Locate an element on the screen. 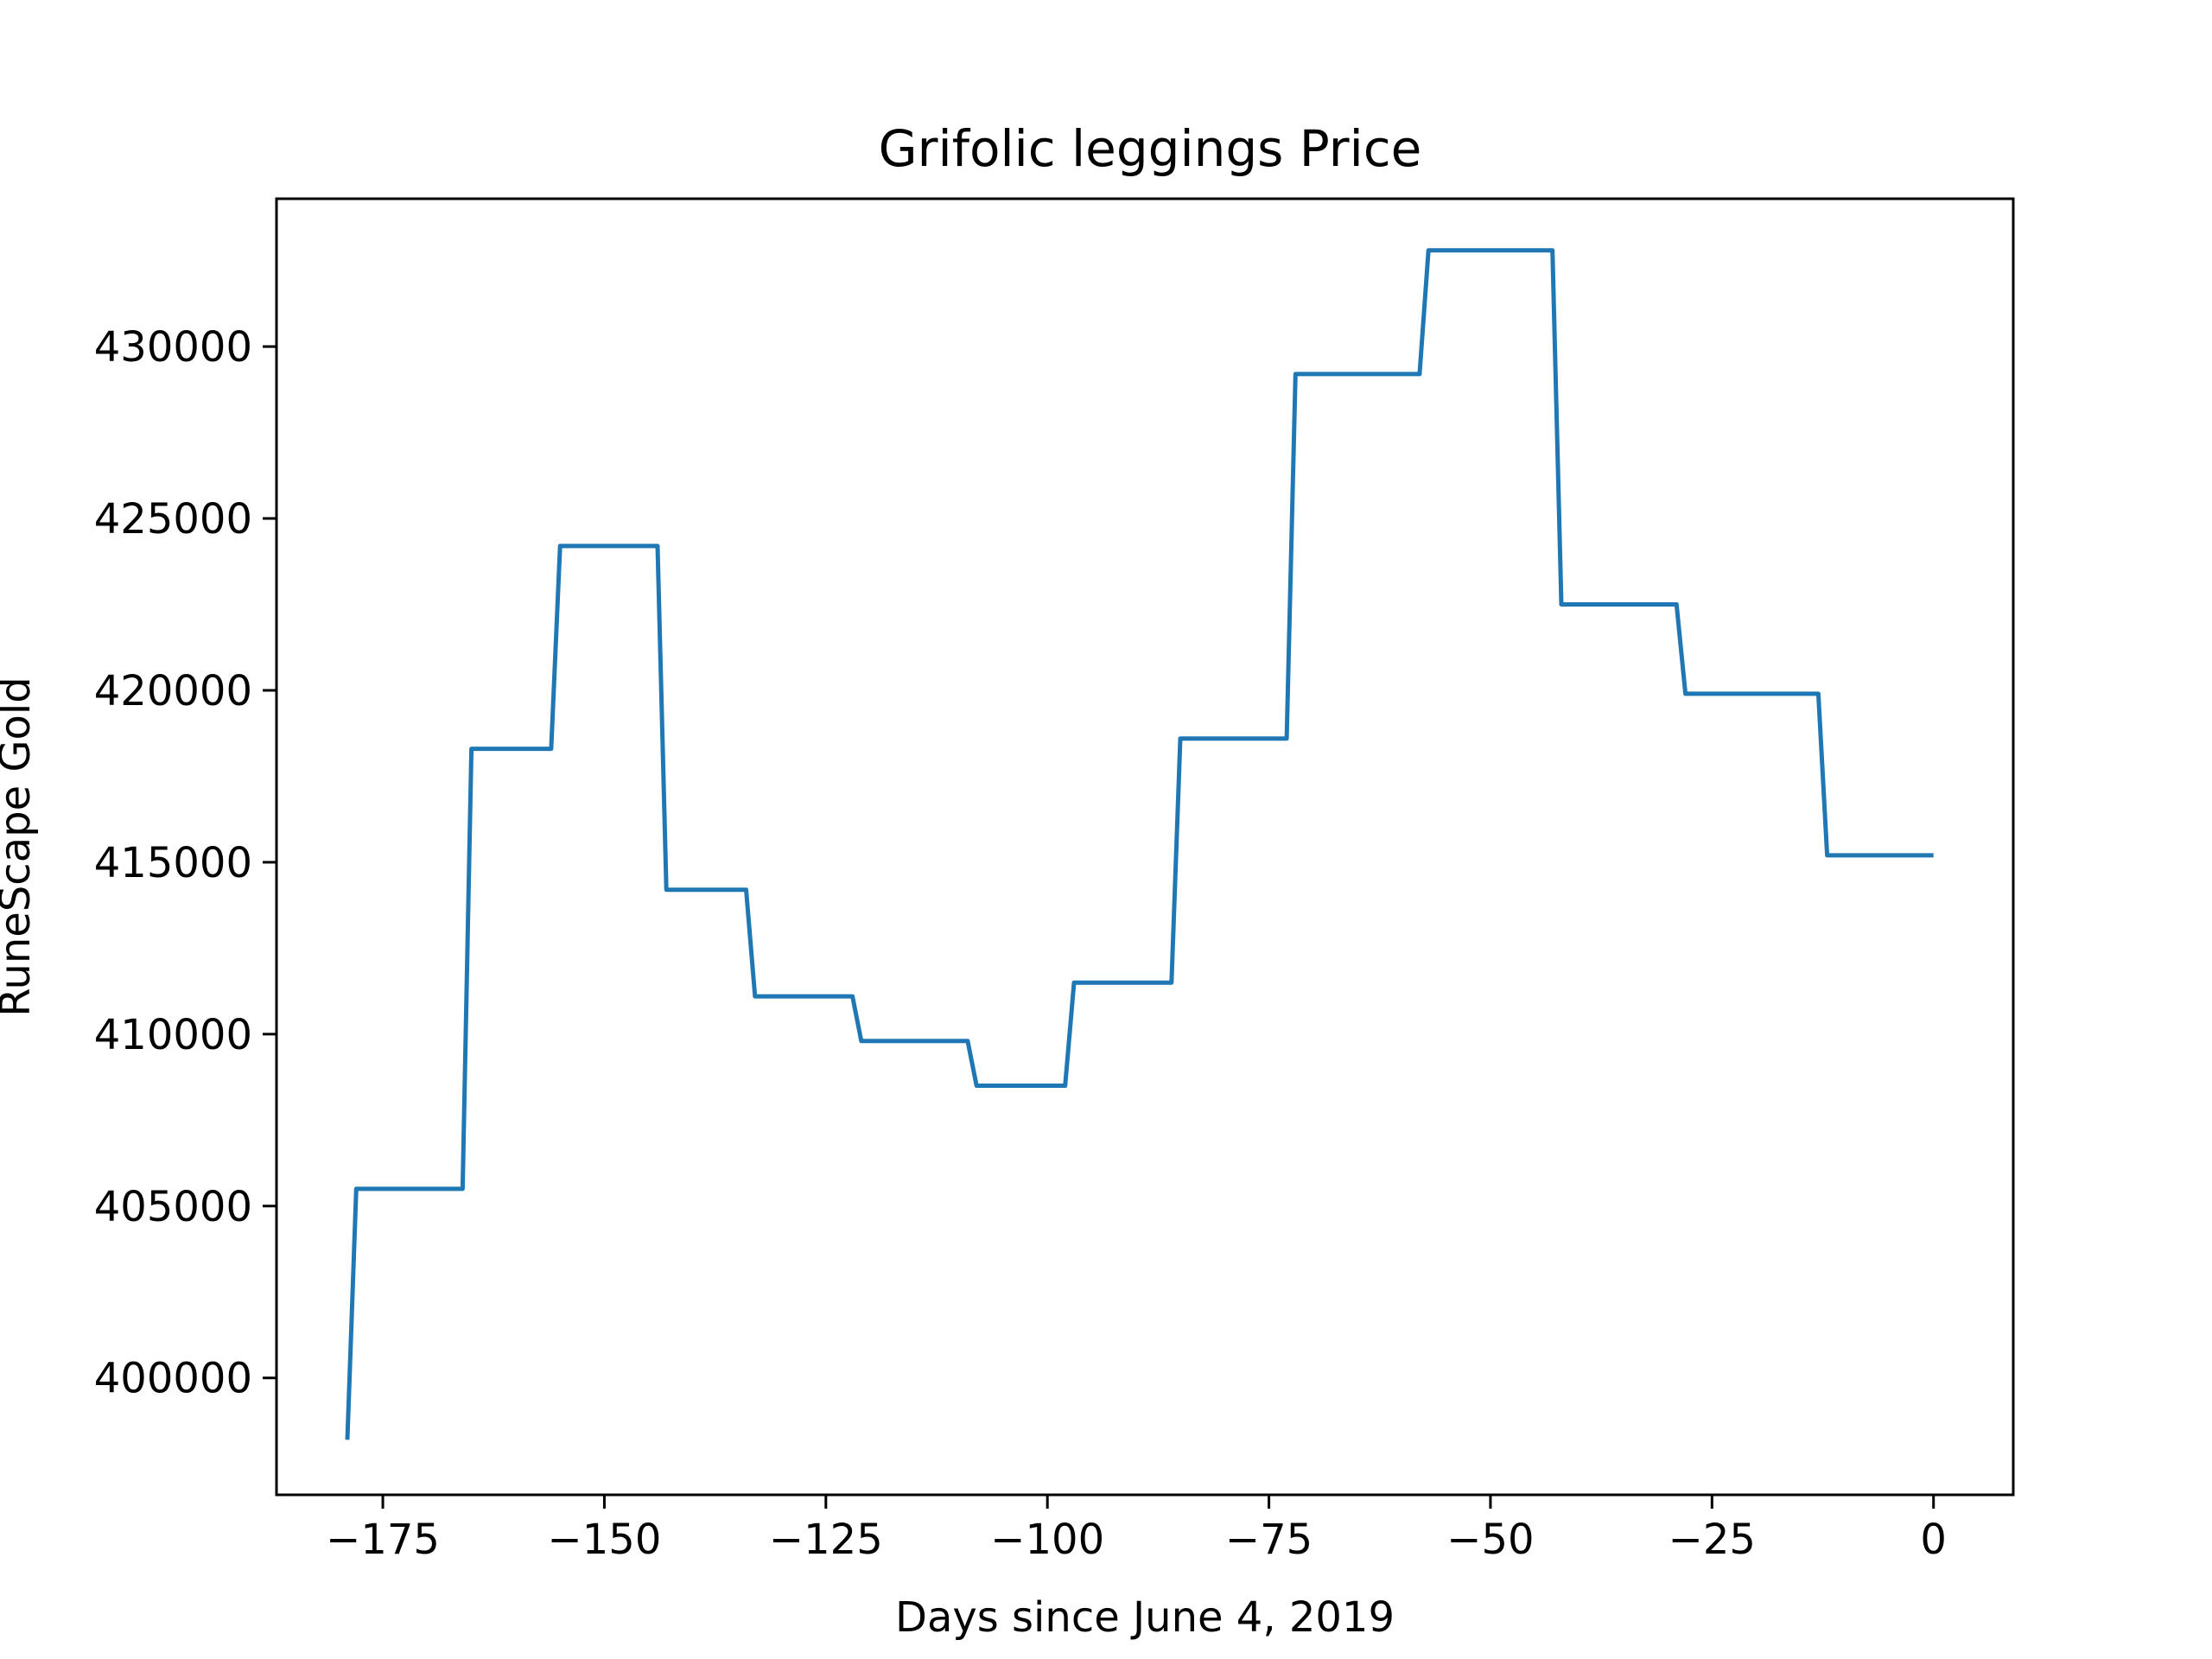 The width and height of the screenshot is (2212, 1659). y-tick-label: 420000 is located at coordinates (173, 691).